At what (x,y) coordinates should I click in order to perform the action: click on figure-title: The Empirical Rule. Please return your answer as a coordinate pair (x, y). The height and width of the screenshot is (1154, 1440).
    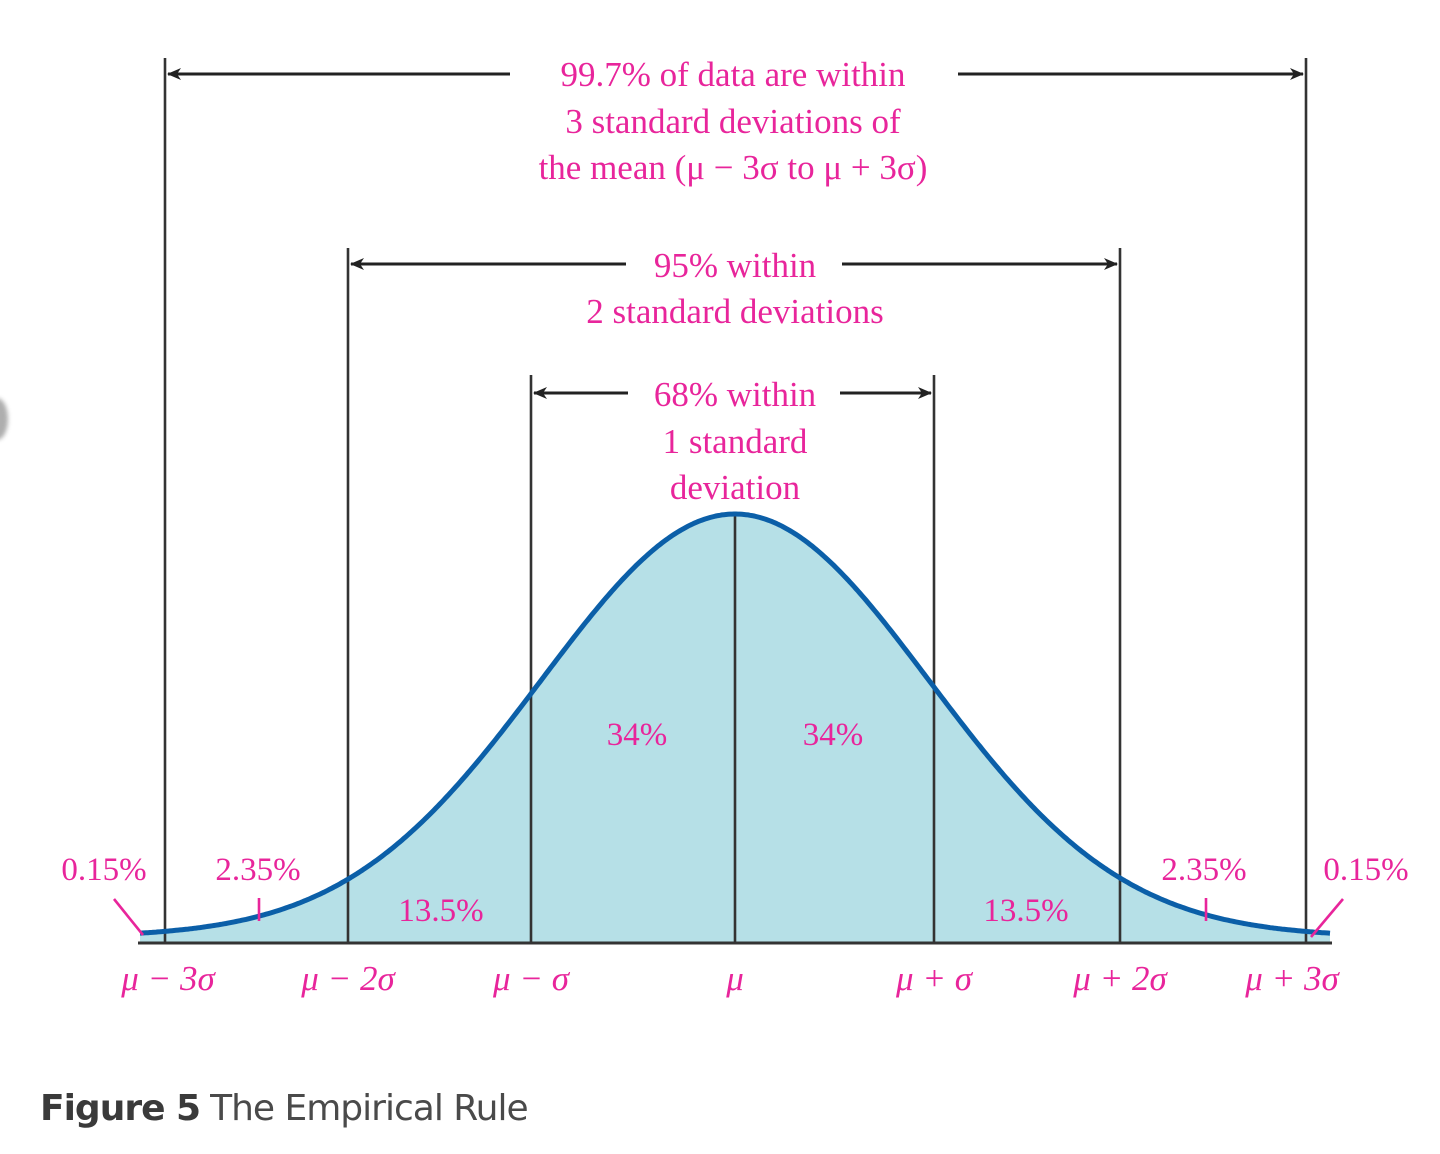
    Looking at the image, I should click on (369, 1108).